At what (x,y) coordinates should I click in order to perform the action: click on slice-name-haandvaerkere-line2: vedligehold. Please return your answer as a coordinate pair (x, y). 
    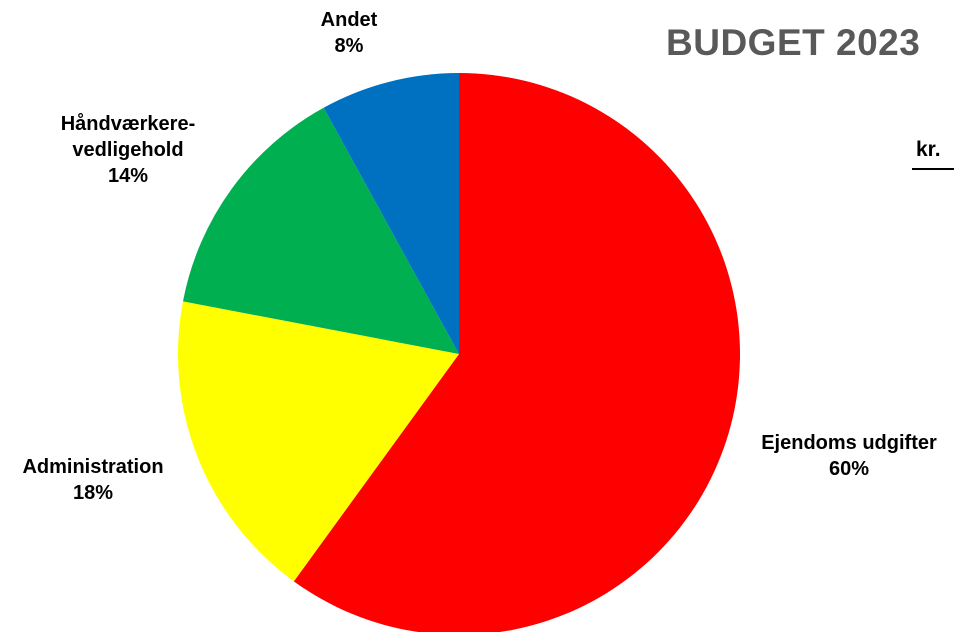
    Looking at the image, I should click on (128, 150).